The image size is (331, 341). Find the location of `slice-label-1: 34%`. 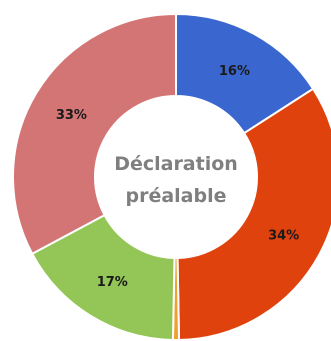

slice-label-1: 34% is located at coordinates (283, 235).